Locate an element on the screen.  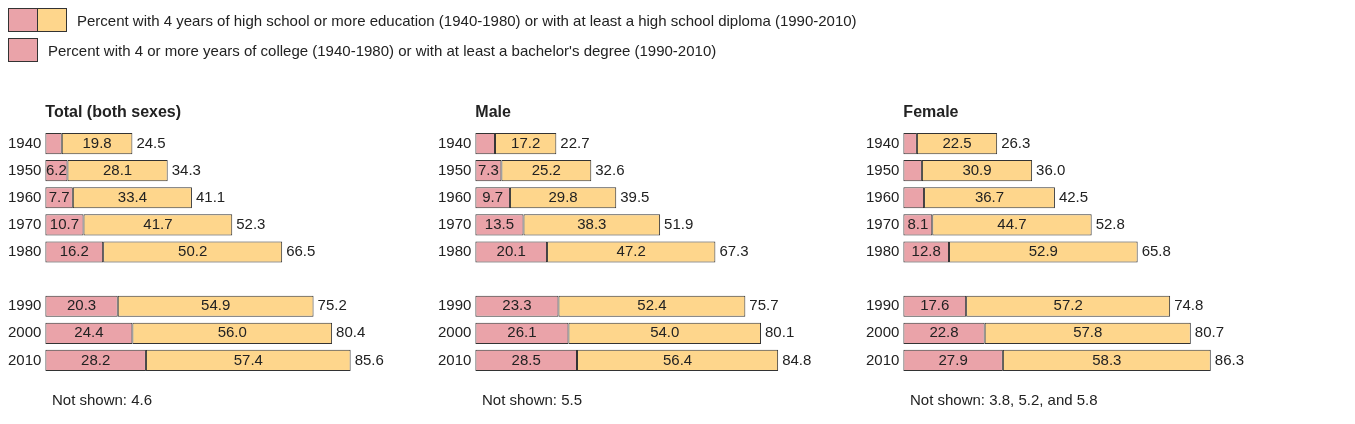
total-label: 75.2 is located at coordinates (332, 305).